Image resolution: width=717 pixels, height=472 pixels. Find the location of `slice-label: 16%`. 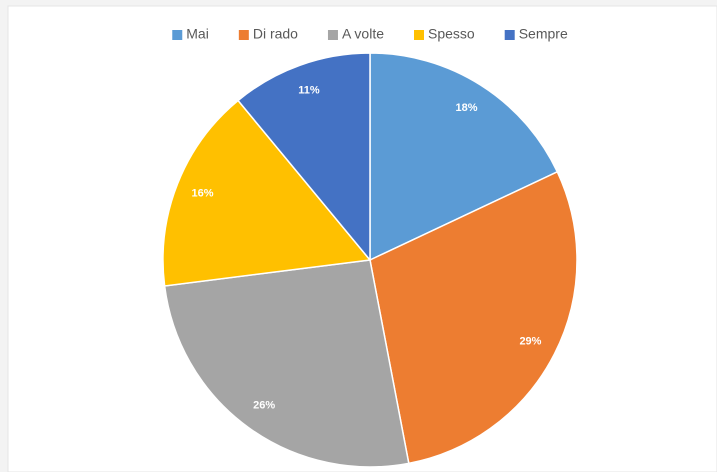

slice-label: 16% is located at coordinates (203, 194).